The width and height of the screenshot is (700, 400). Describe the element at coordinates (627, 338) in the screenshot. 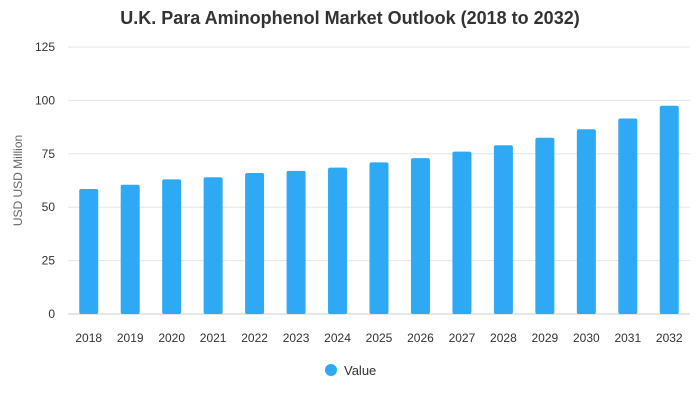

I see `x-tick-label: 2031` at that location.